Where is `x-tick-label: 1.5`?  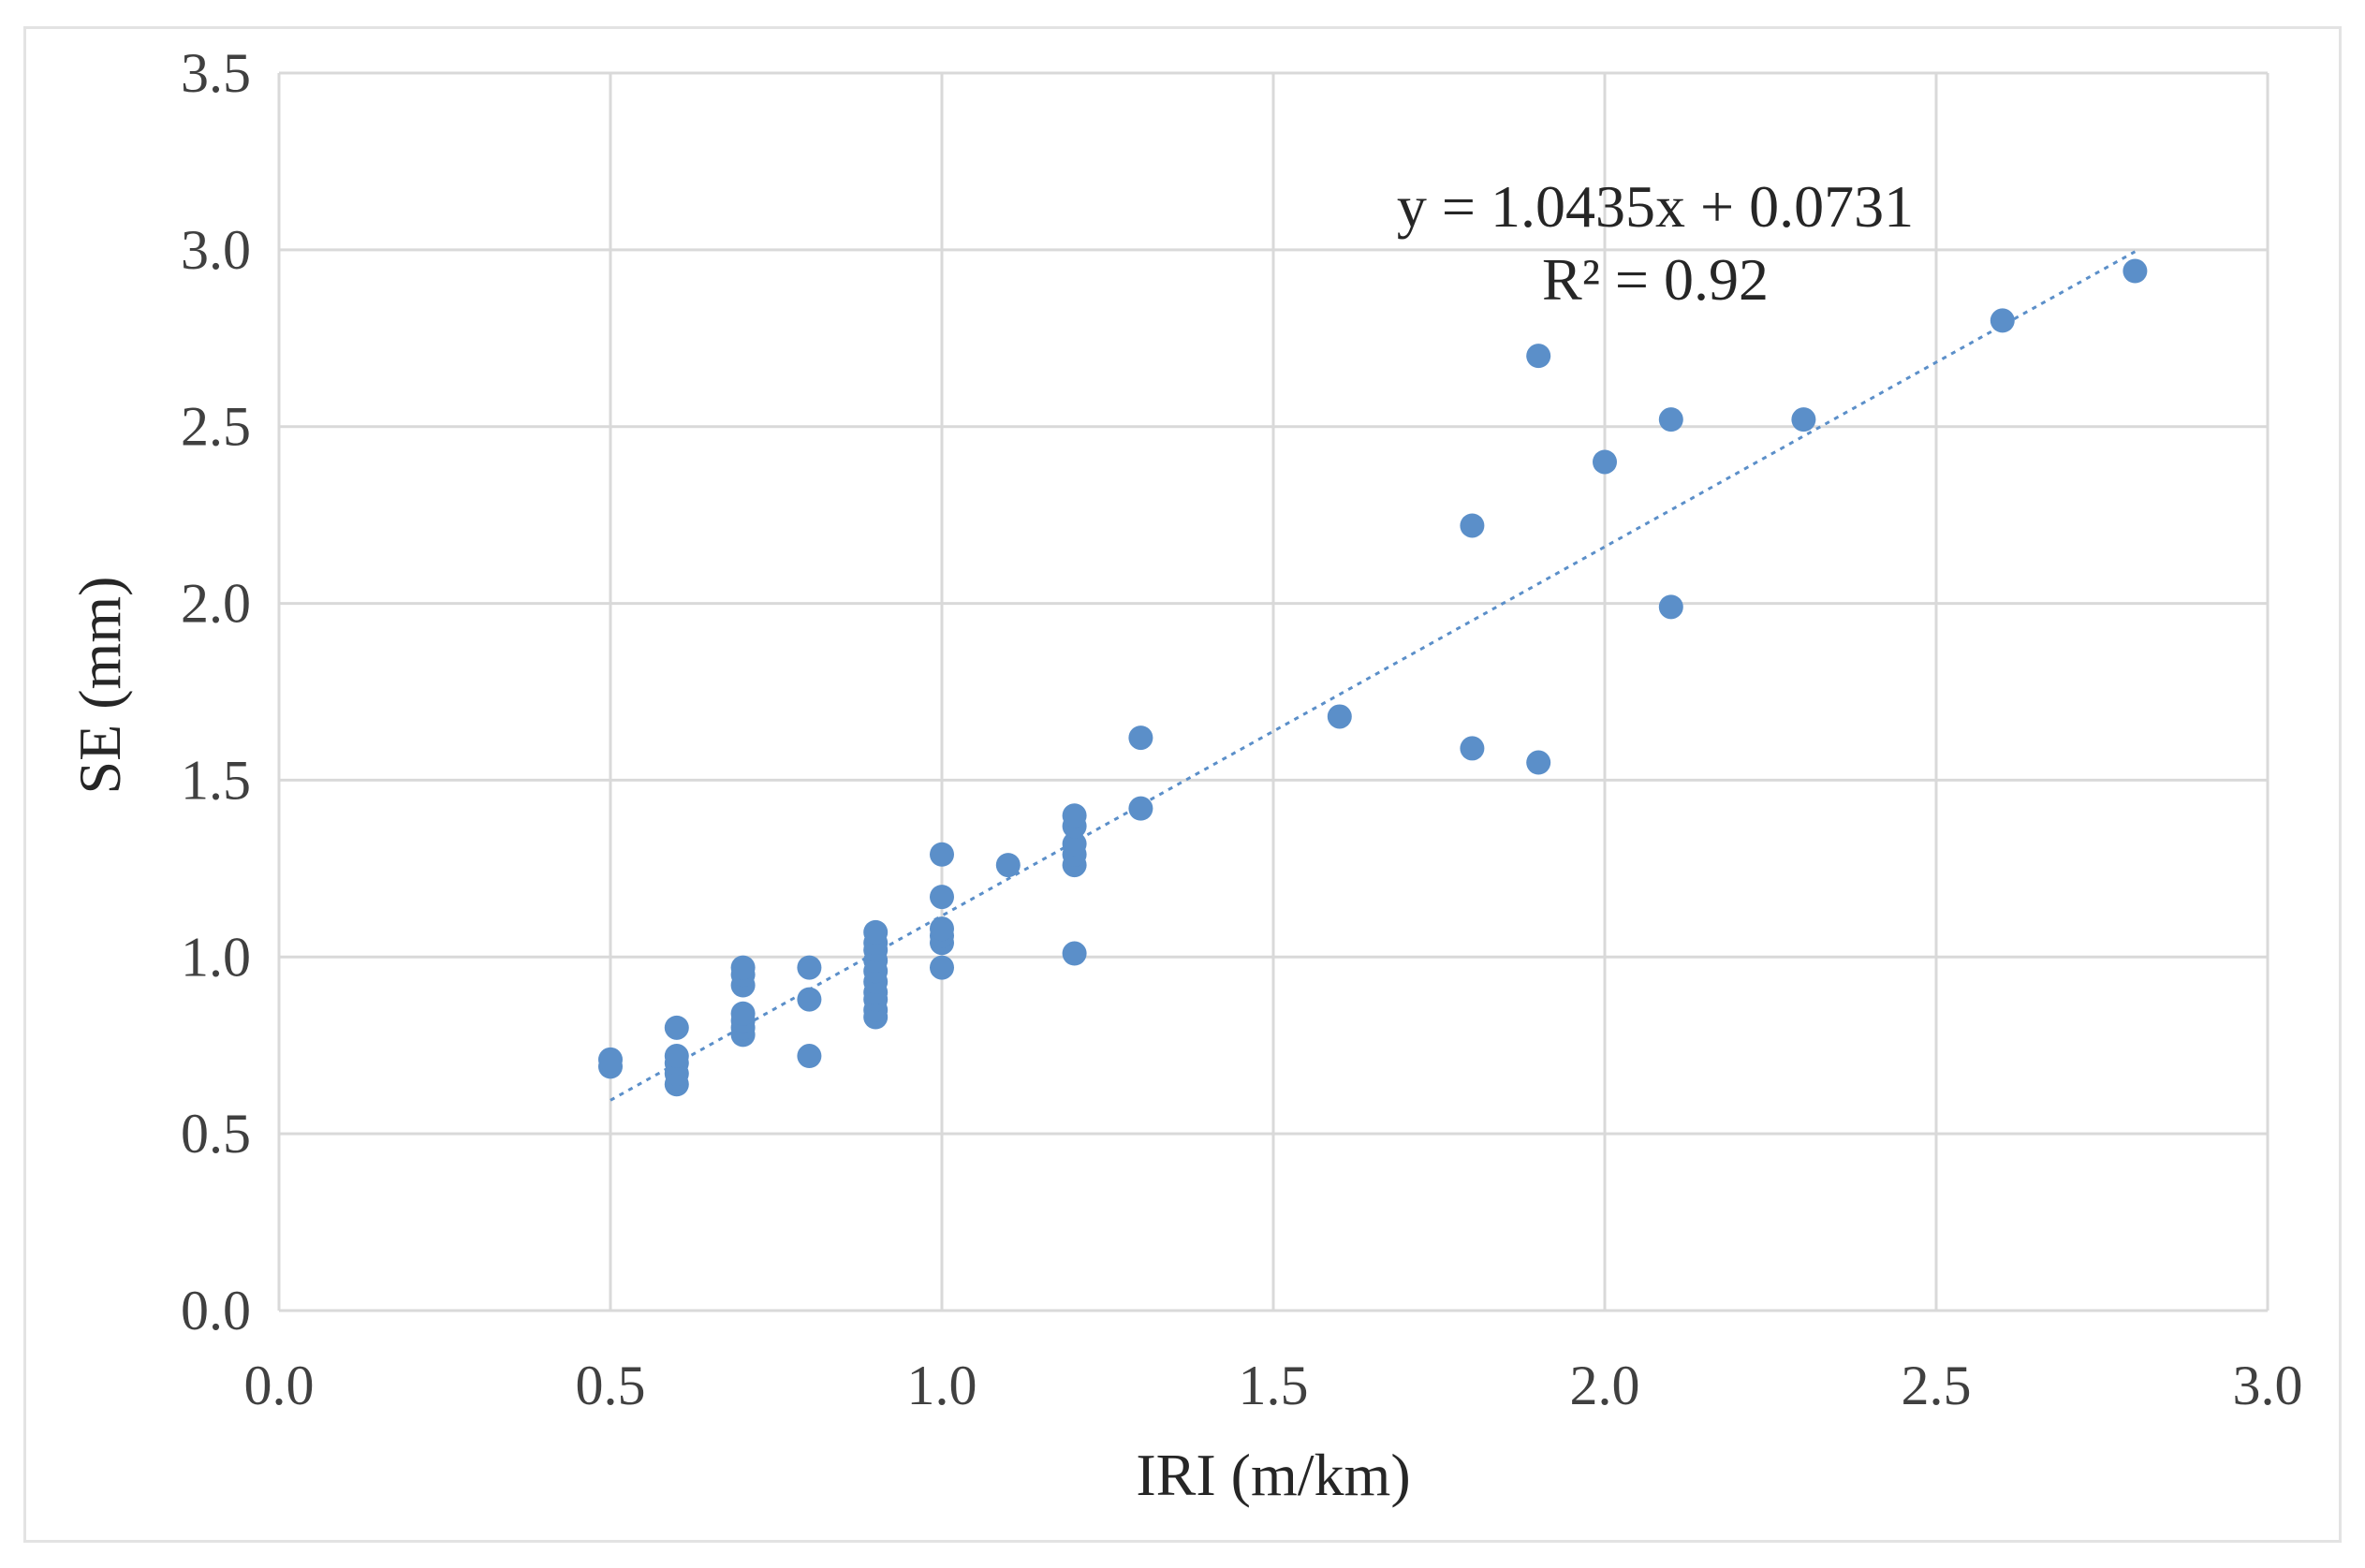 x-tick-label: 1.5 is located at coordinates (1274, 1386).